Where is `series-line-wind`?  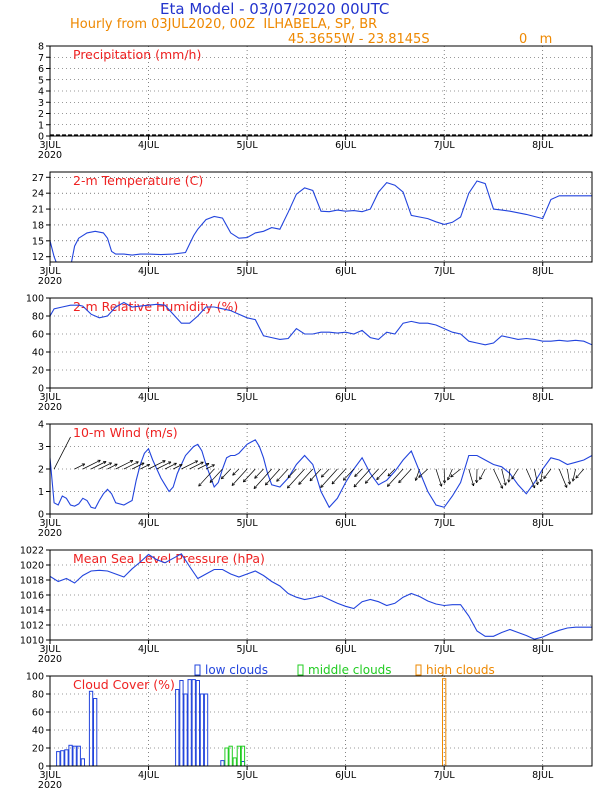 series-line-wind is located at coordinates (321, 474).